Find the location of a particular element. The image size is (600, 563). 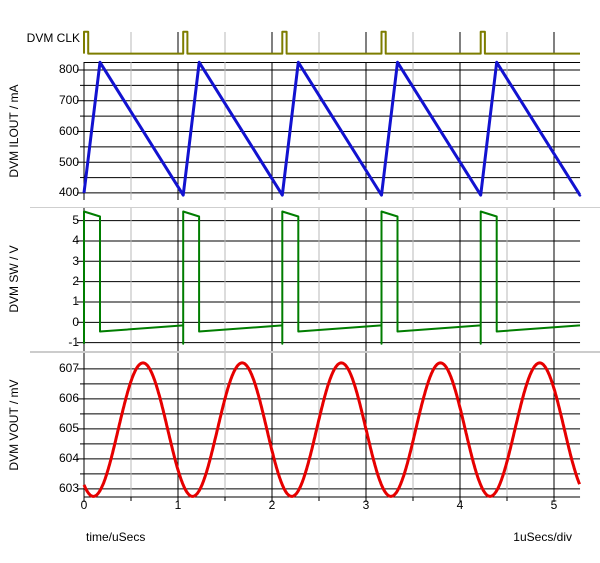

y-tick-label: 600 is located at coordinates (68, 131).